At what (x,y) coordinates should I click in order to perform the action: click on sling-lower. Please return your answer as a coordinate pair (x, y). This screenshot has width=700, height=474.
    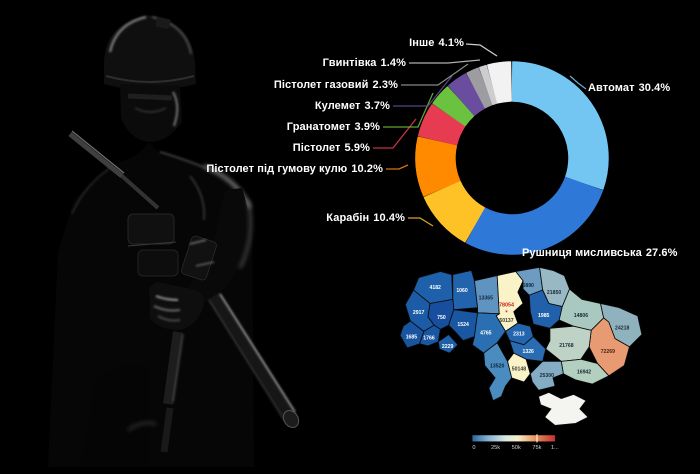
    Looking at the image, I should click on (140, 192).